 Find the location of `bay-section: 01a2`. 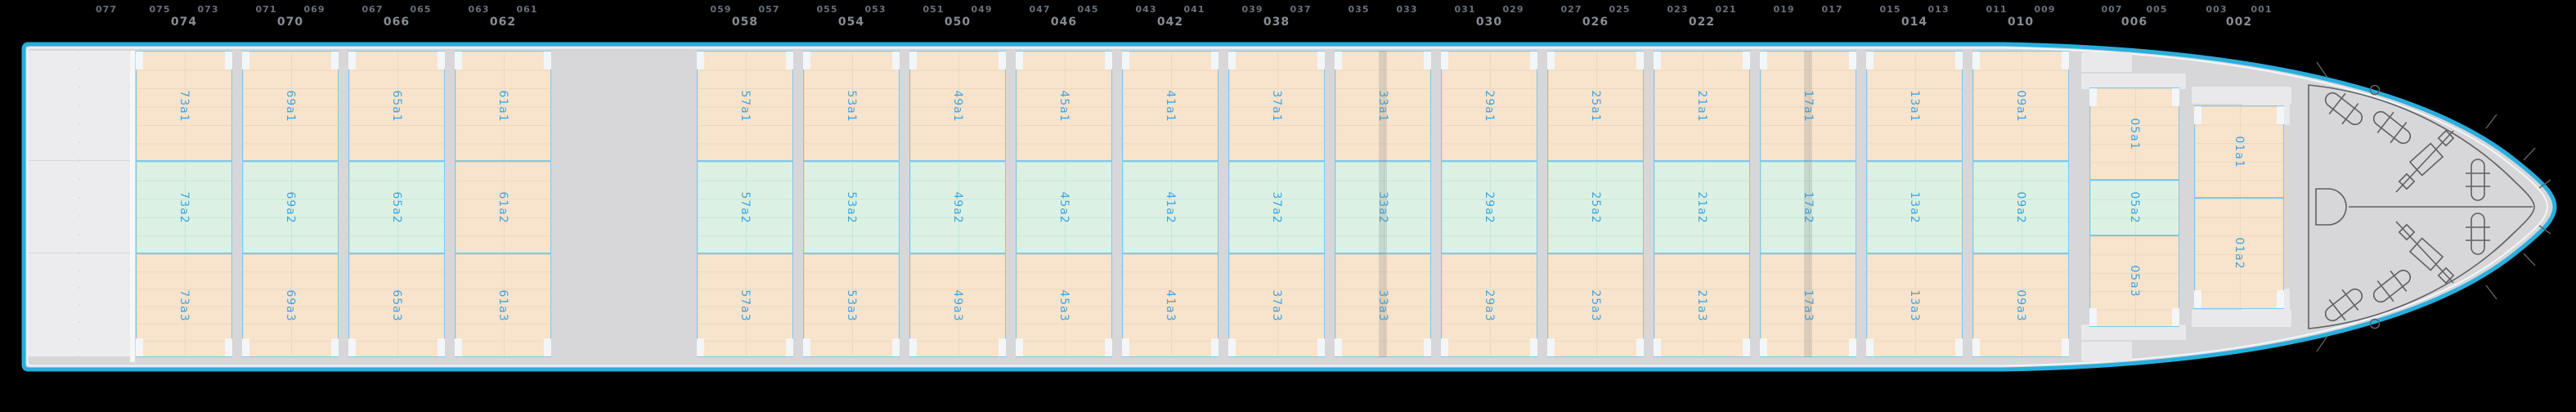

bay-section: 01a2 is located at coordinates (2239, 253).